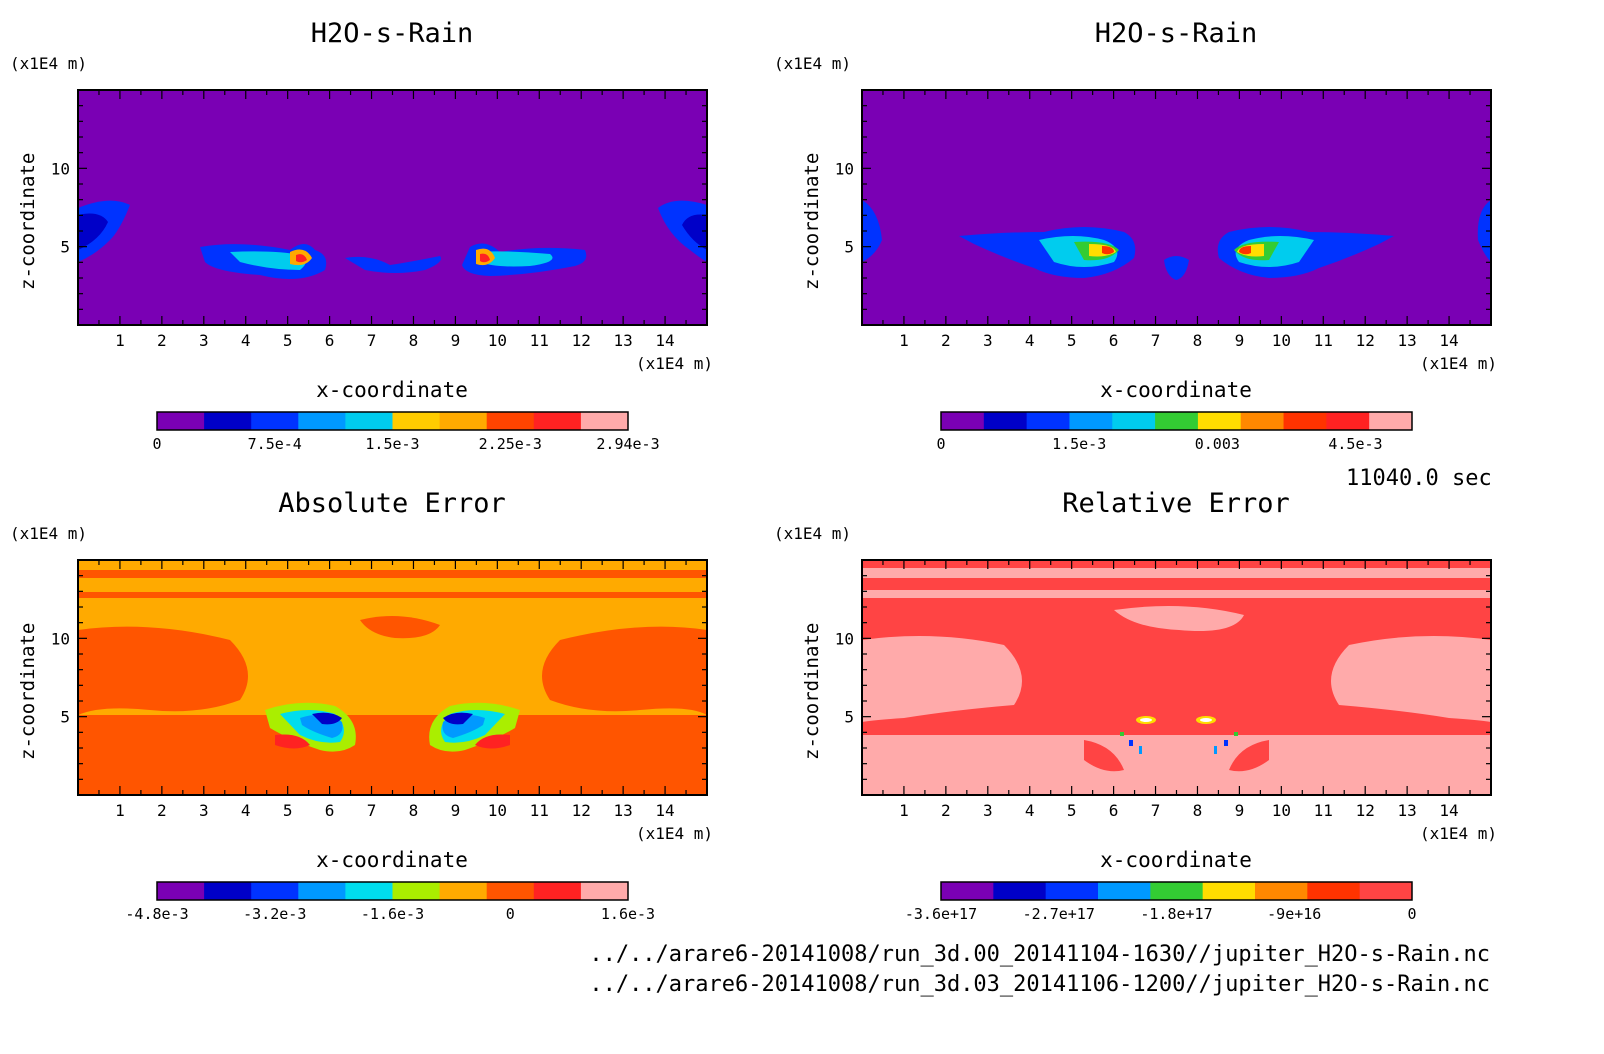  I want to click on panel-1-plot-bg, so click(392, 207).